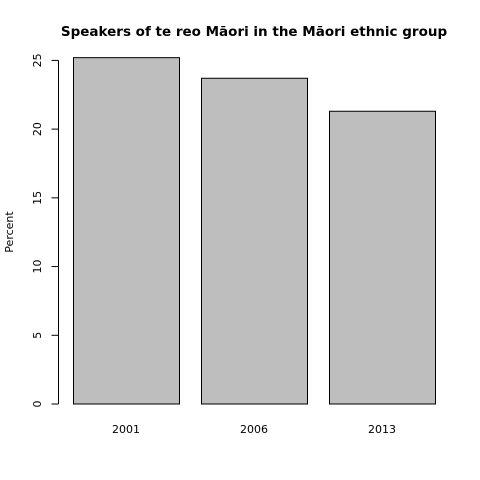  What do you see at coordinates (9, 232) in the screenshot?
I see `y-axis-label: Percent` at bounding box center [9, 232].